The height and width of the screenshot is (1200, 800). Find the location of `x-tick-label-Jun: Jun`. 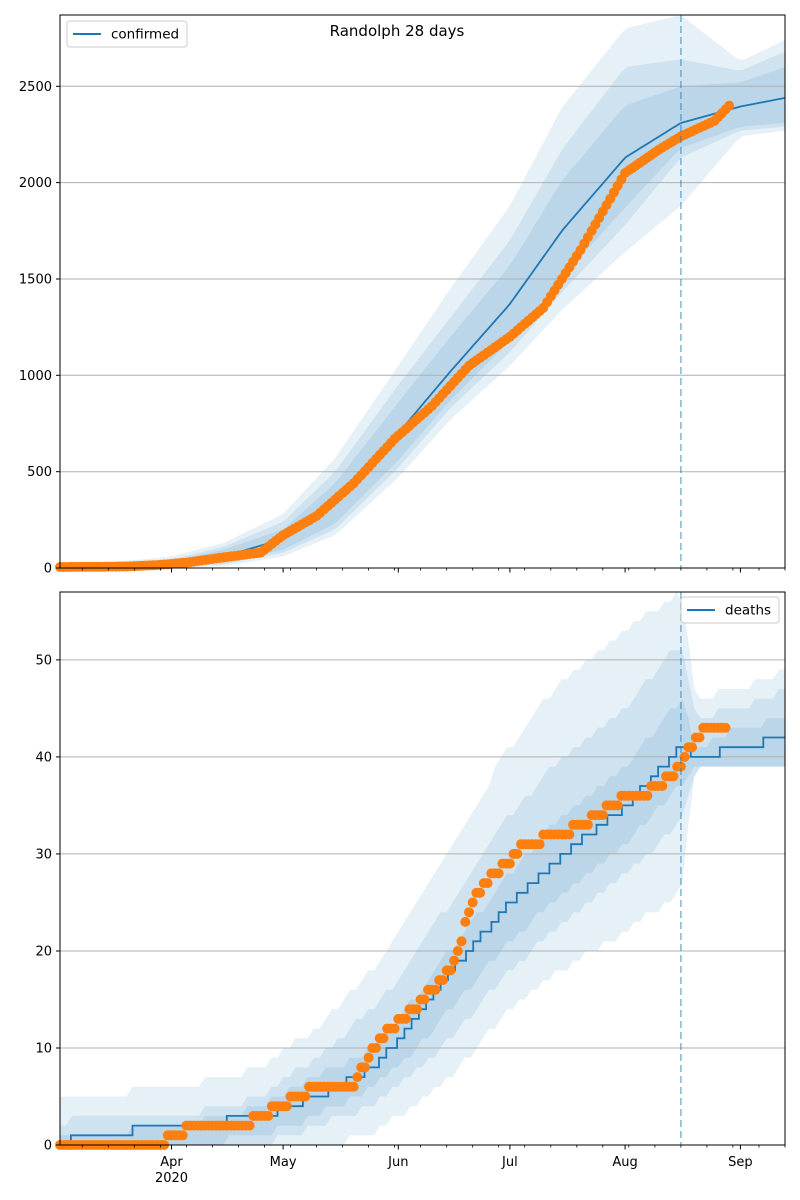

x-tick-label-Jun: Jun is located at coordinates (397, 1162).